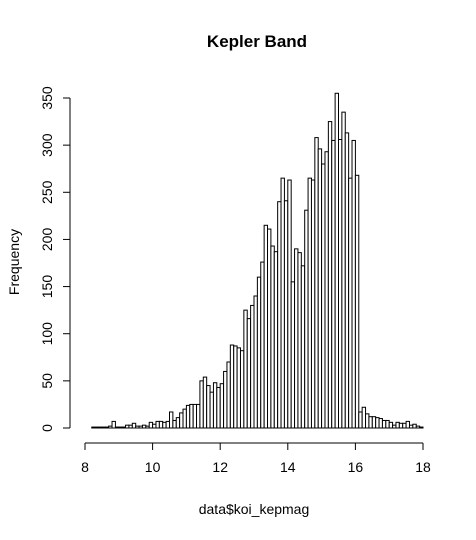  I want to click on y-tick-label: 350, so click(47, 98).